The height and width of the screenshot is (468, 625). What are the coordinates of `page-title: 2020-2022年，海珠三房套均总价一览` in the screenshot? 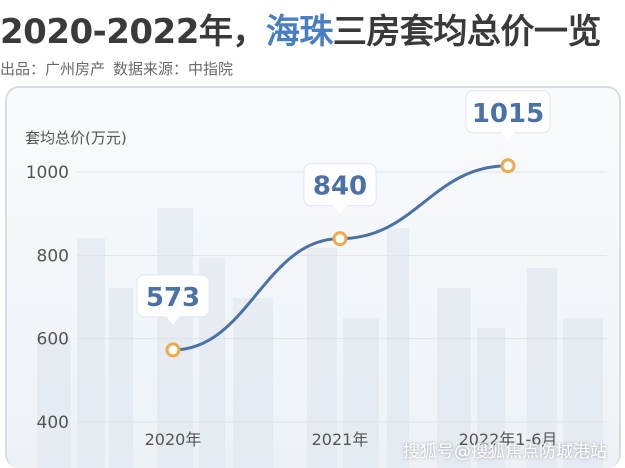 It's located at (300, 32).